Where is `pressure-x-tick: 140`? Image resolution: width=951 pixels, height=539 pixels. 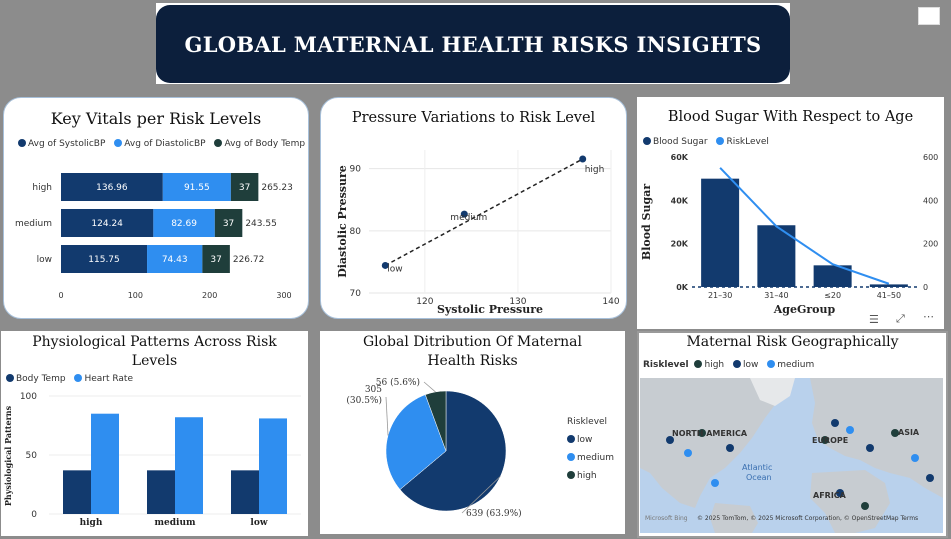 pressure-x-tick: 140 is located at coordinates (610, 302).